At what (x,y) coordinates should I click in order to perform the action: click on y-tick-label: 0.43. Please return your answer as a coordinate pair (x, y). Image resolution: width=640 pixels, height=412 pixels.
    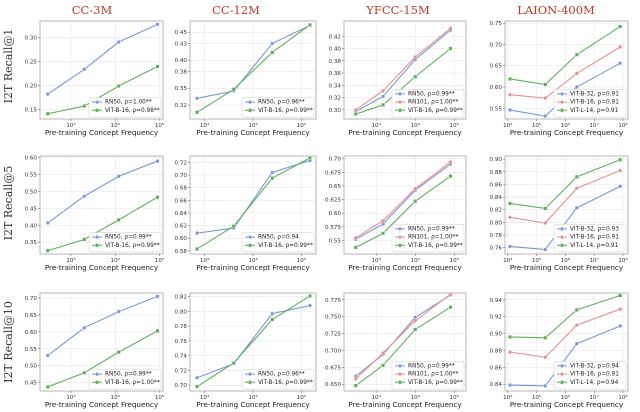
    Looking at the image, I should click on (181, 44).